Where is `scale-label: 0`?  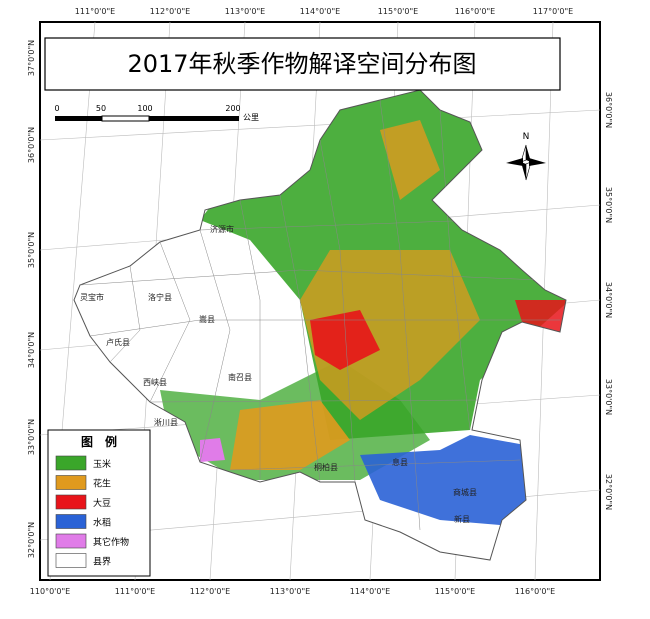 scale-label: 0 is located at coordinates (56, 108).